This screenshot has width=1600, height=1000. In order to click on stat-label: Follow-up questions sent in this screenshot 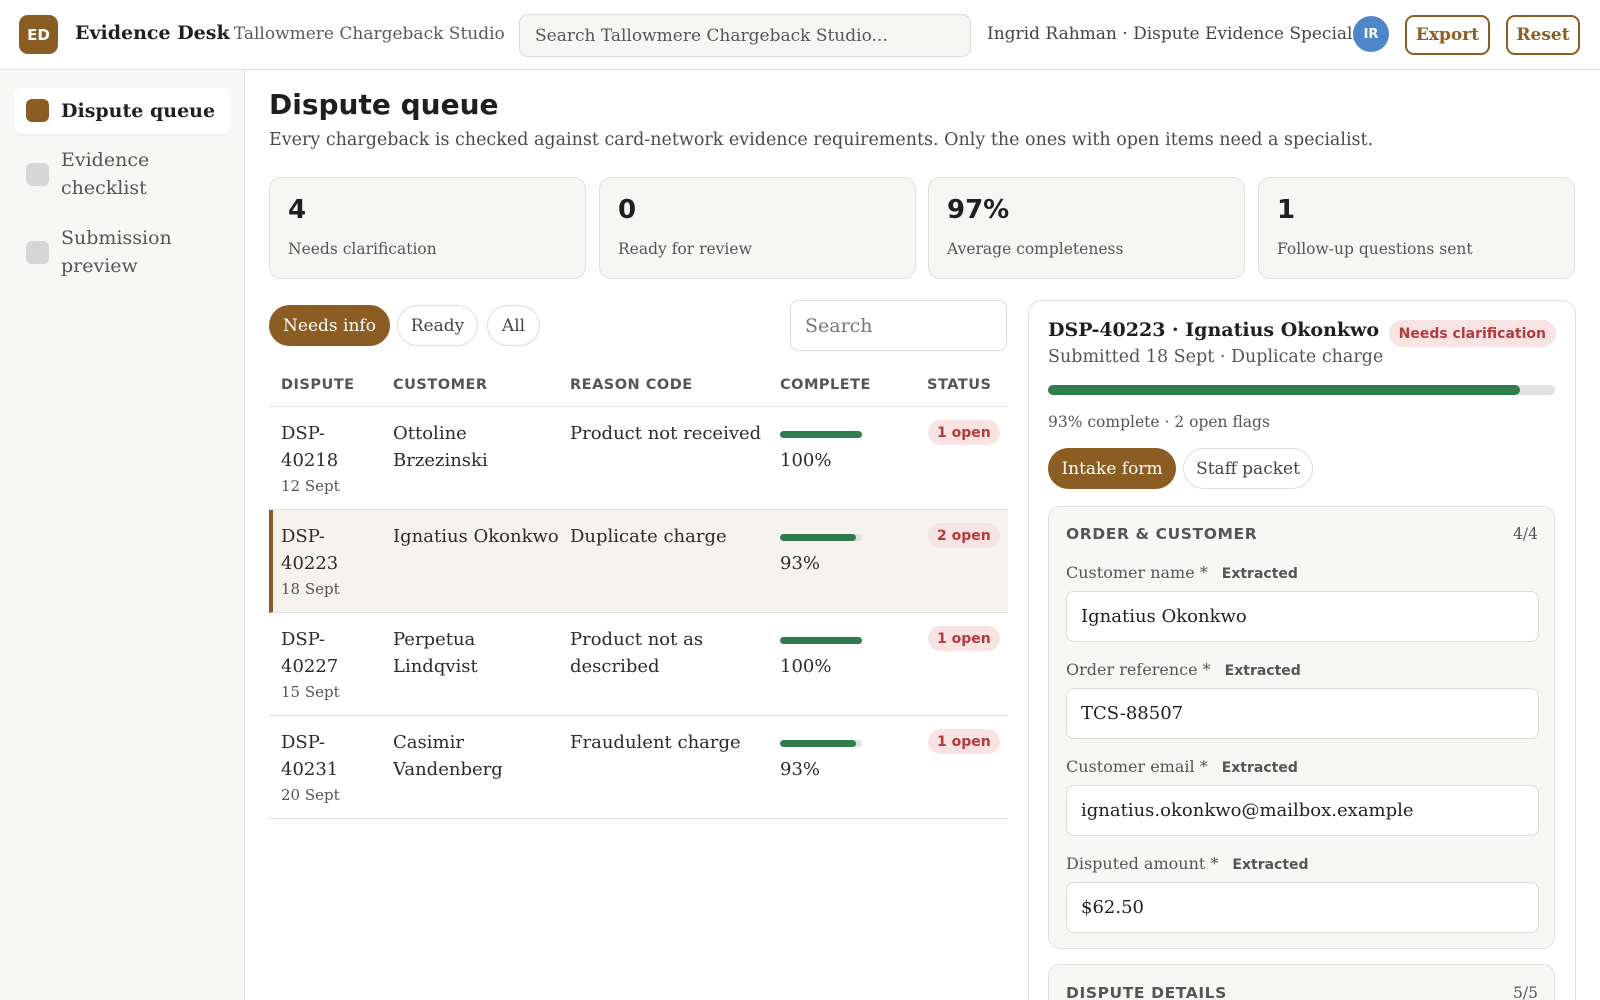, I will do `click(1375, 249)`.